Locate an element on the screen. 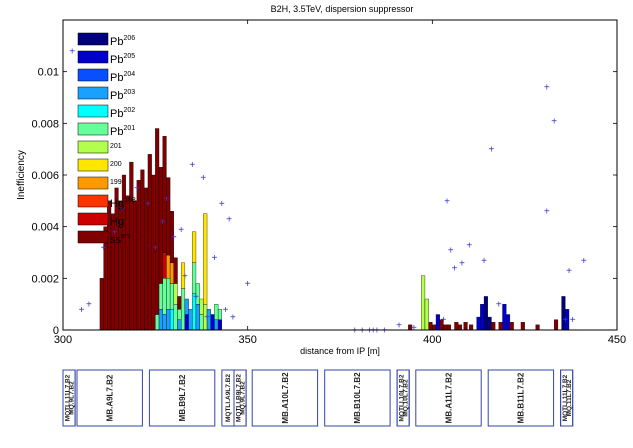 The height and width of the screenshot is (448, 633). element-label-5: MQTLI.B9L7.B2 is located at coordinates (238, 398).